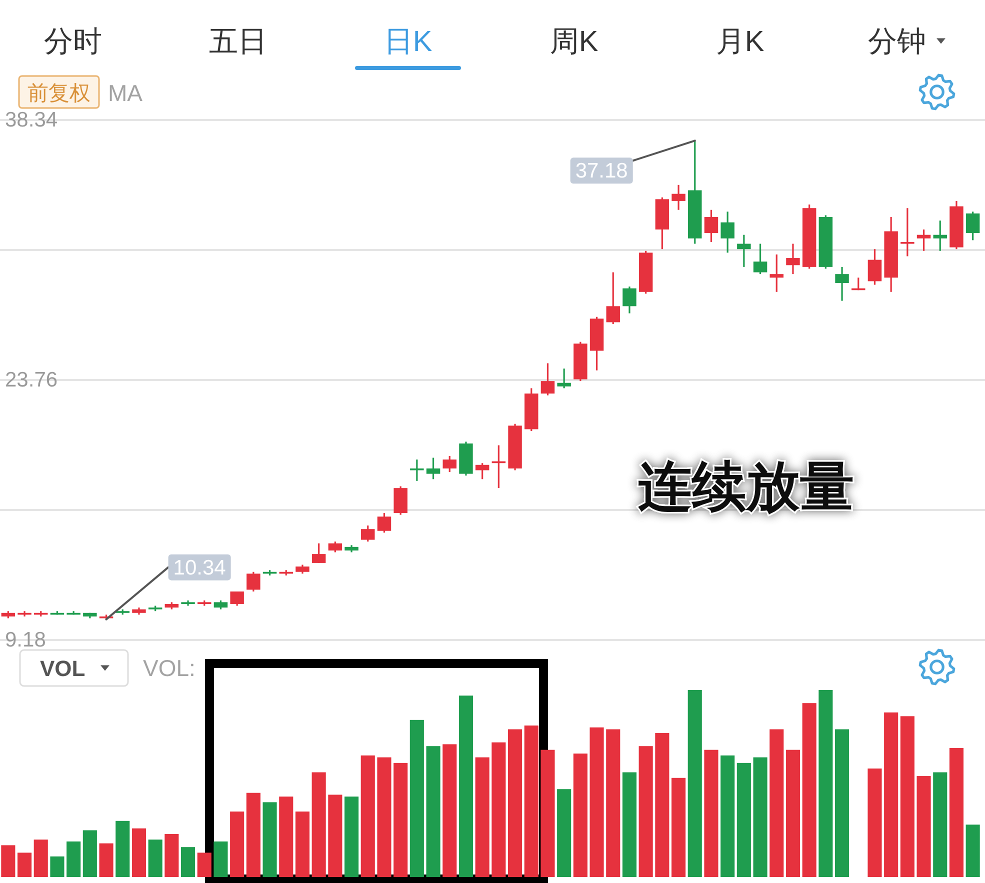 Image resolution: width=985 pixels, height=883 pixels. Describe the element at coordinates (59, 92) in the screenshot. I see `tag: 前复权` at that location.